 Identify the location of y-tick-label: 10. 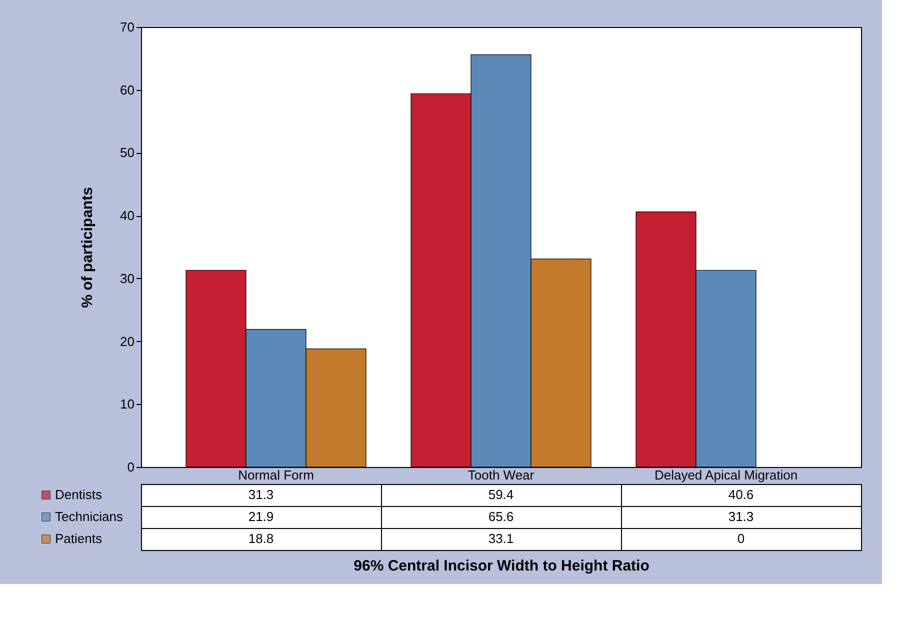
(127, 404).